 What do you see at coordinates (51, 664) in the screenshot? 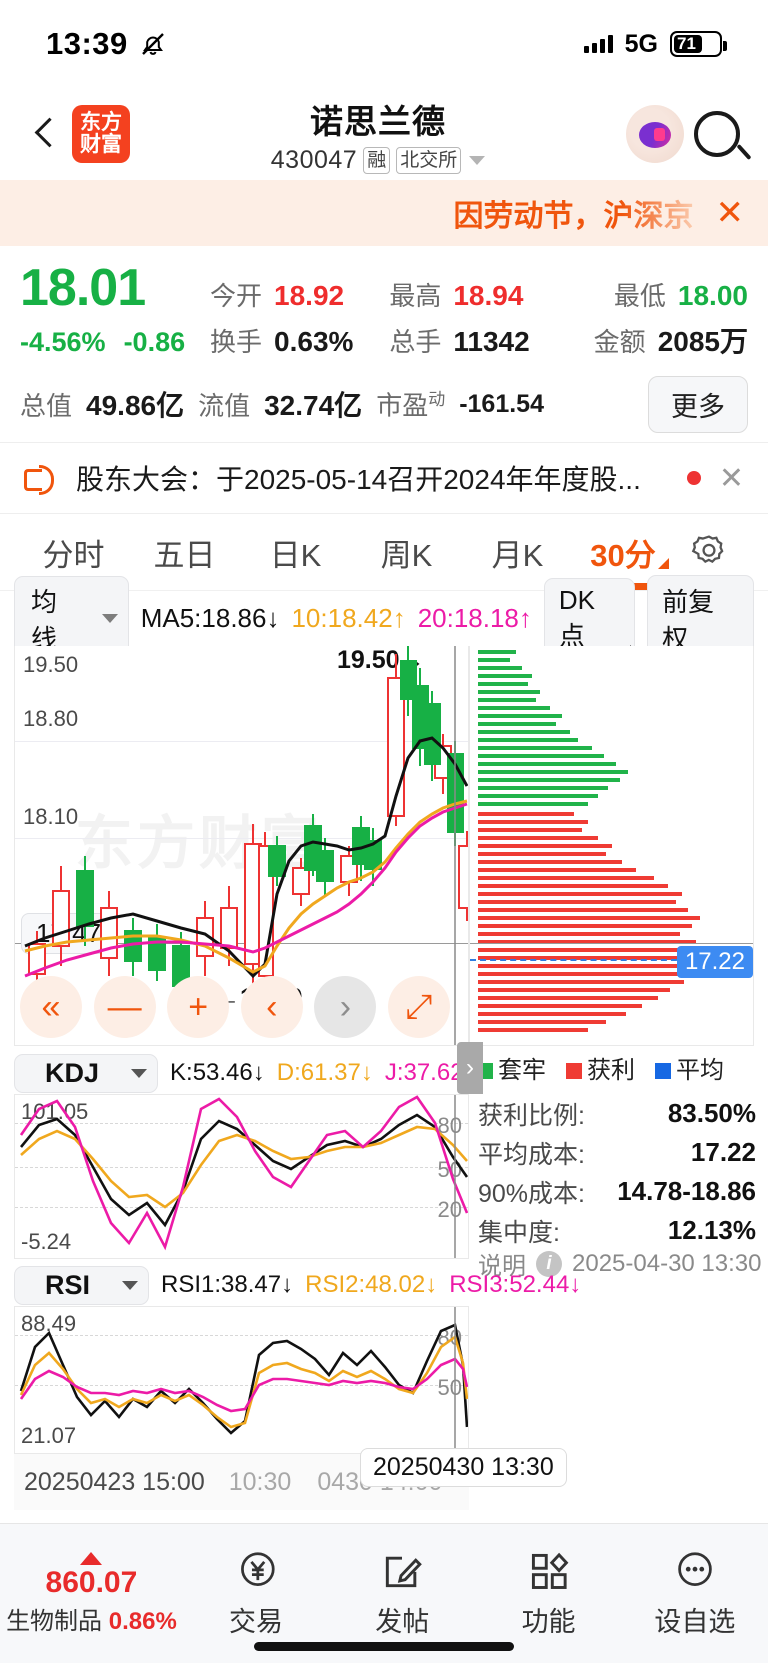
I see `y-axis-top: 19.50` at bounding box center [51, 664].